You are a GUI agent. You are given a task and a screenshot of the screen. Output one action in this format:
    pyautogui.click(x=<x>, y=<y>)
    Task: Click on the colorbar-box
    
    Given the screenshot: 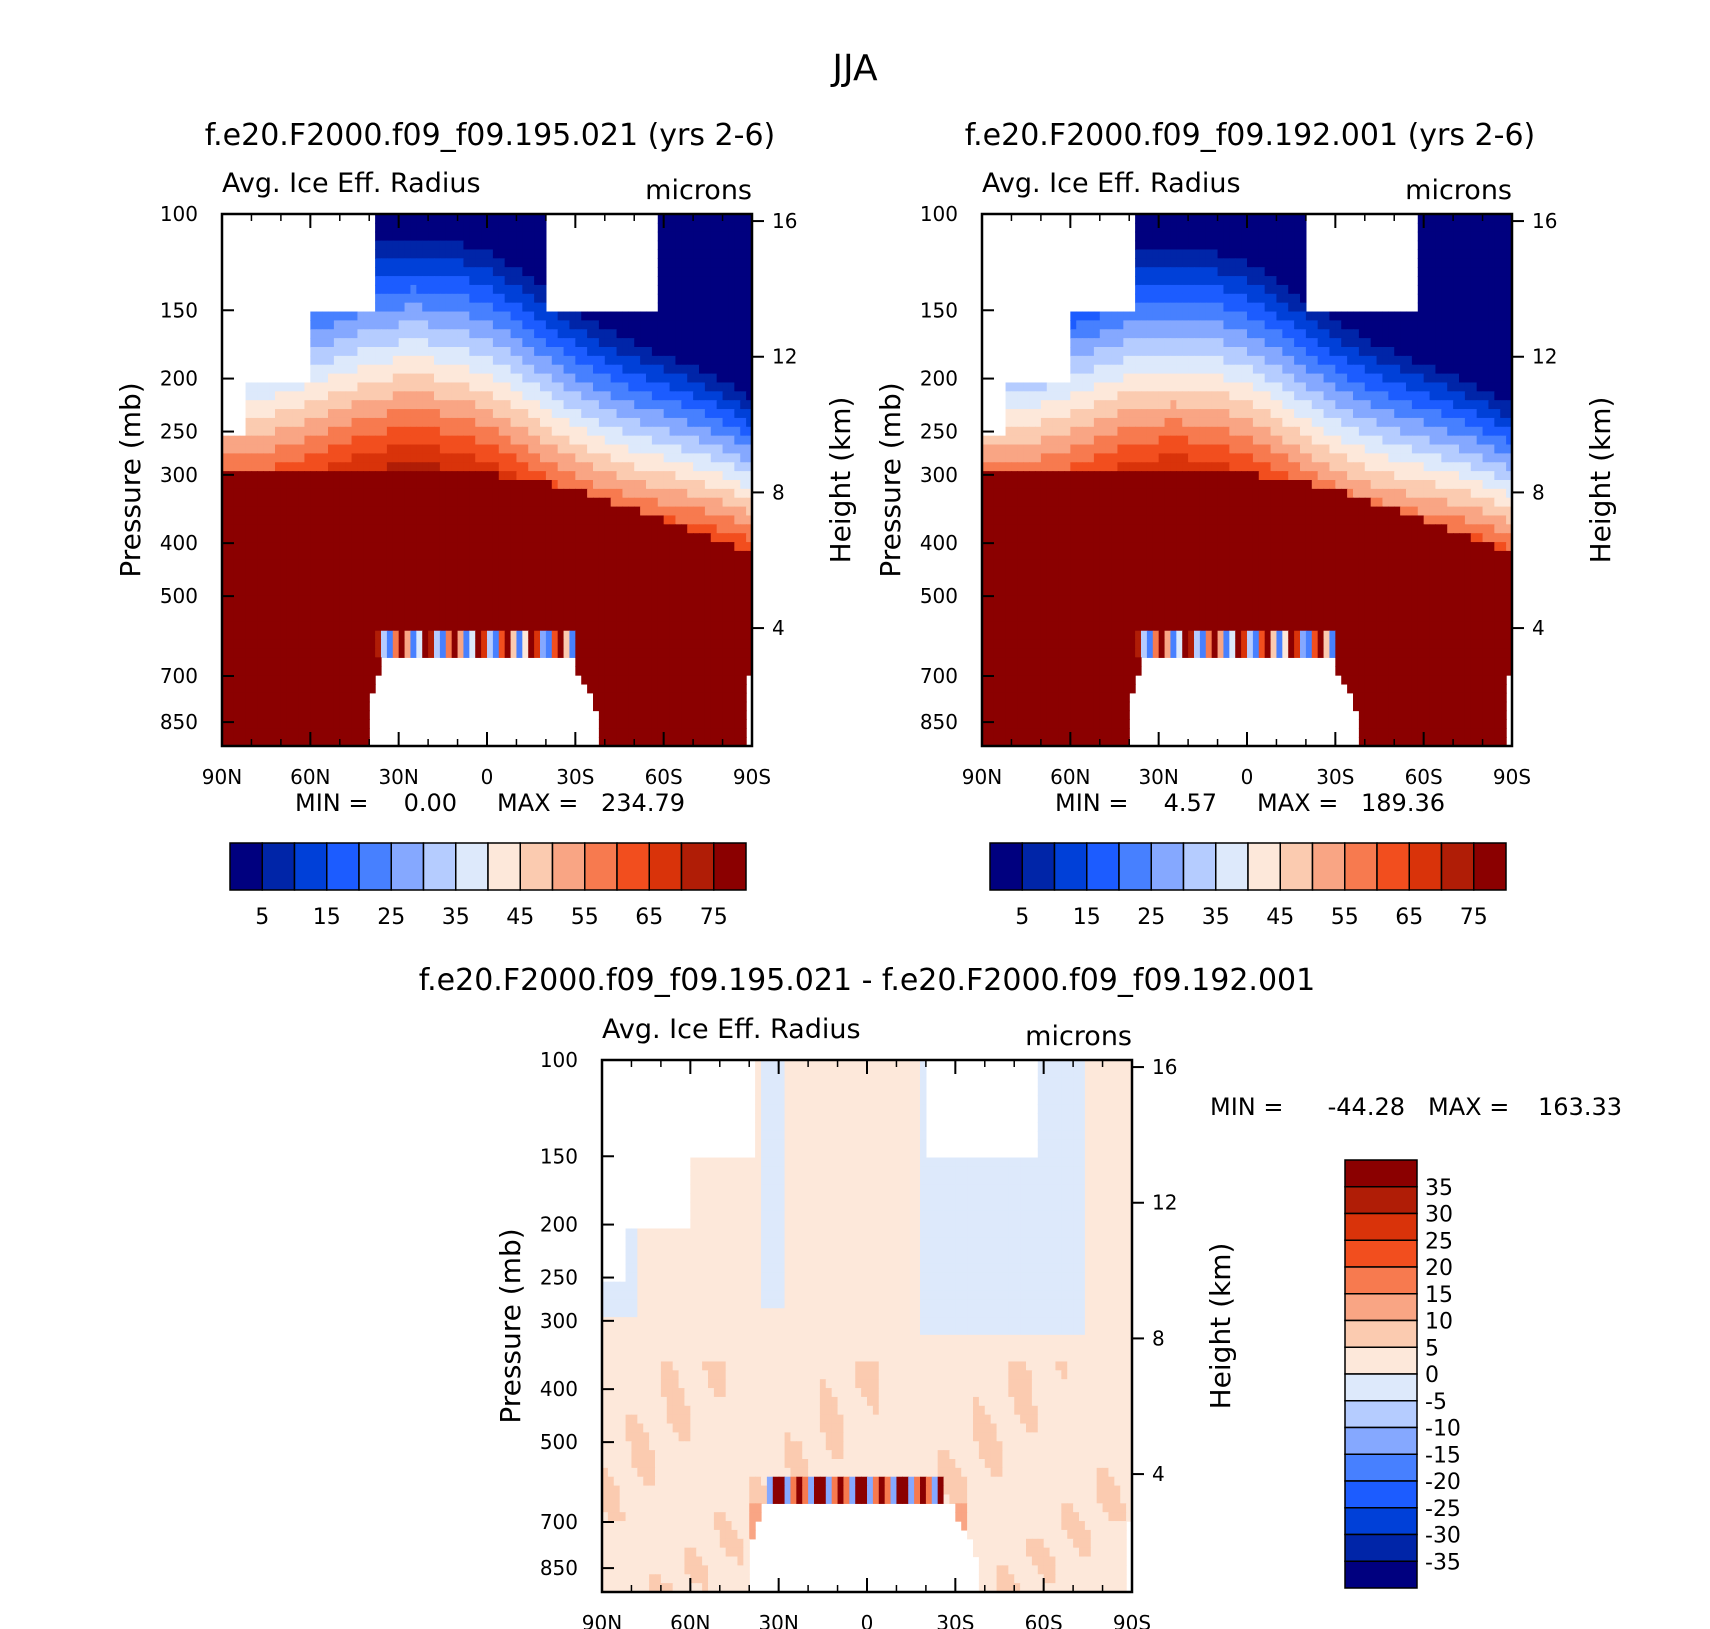 What is the action you would take?
    pyautogui.click(x=601, y=866)
    